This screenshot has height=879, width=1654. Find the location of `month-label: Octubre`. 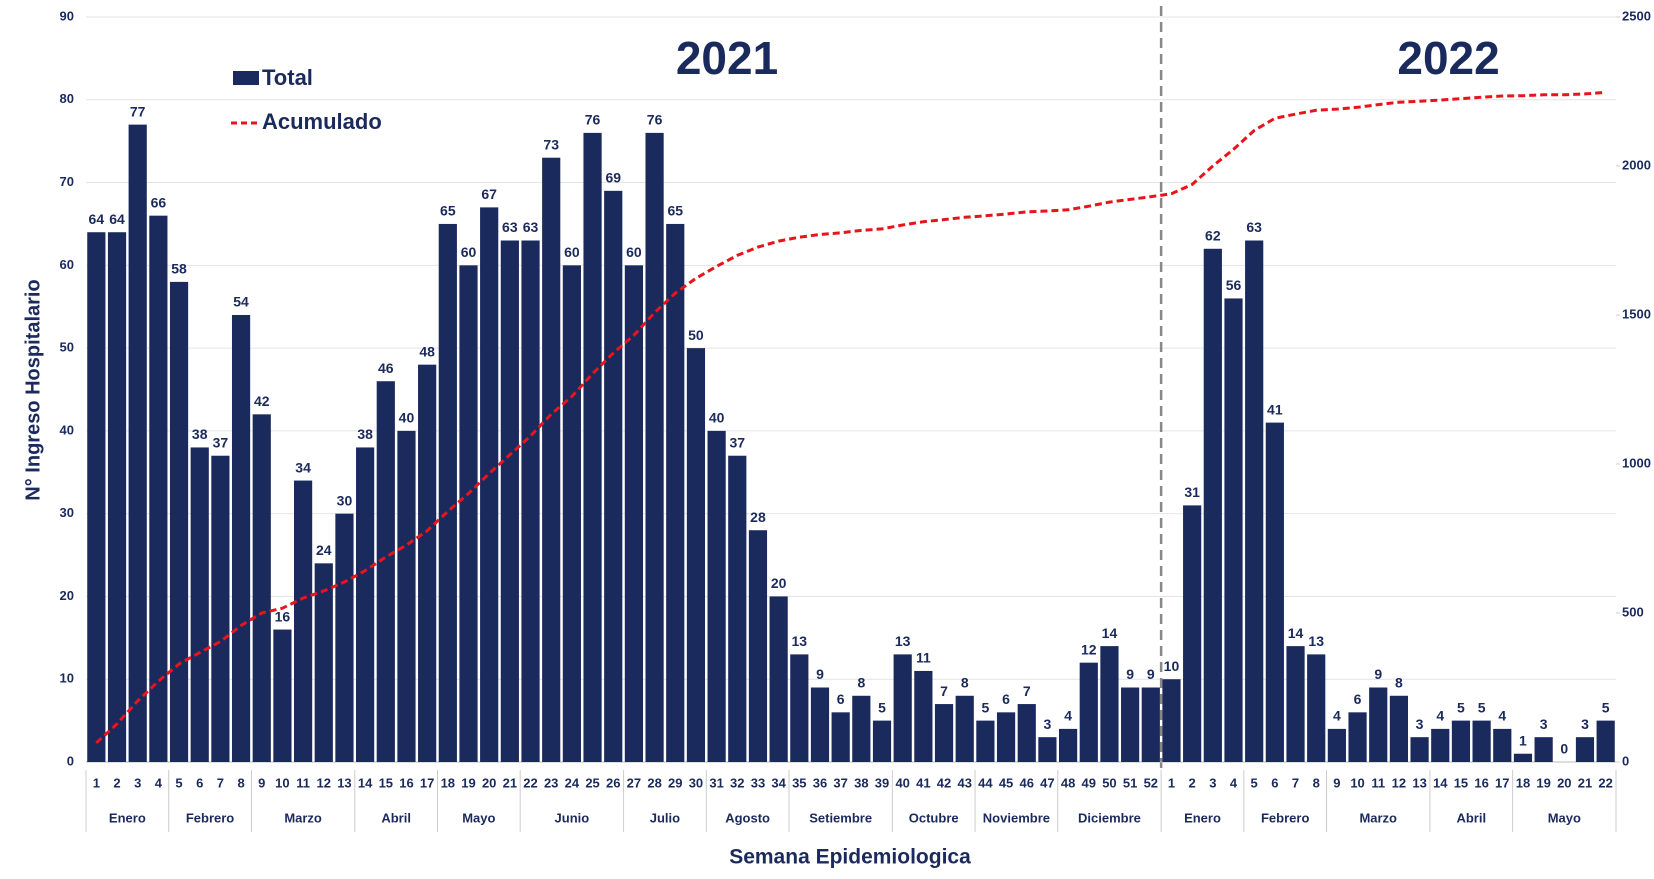

month-label: Octubre is located at coordinates (934, 817).